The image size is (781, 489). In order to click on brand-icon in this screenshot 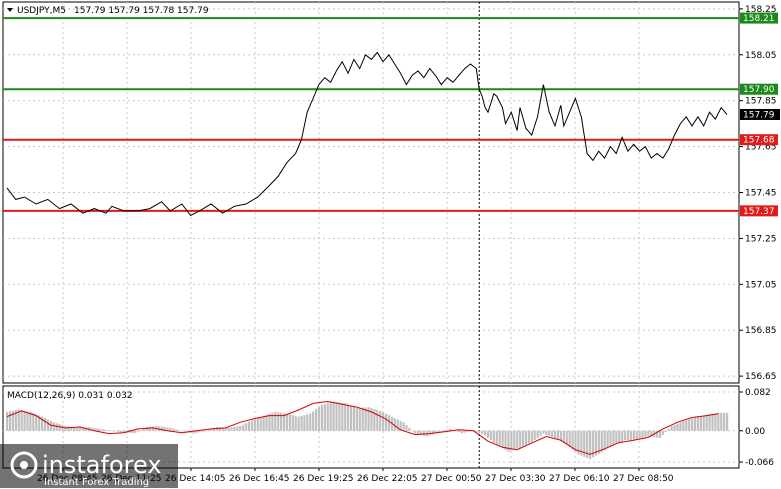, I will do `click(24, 465)`.